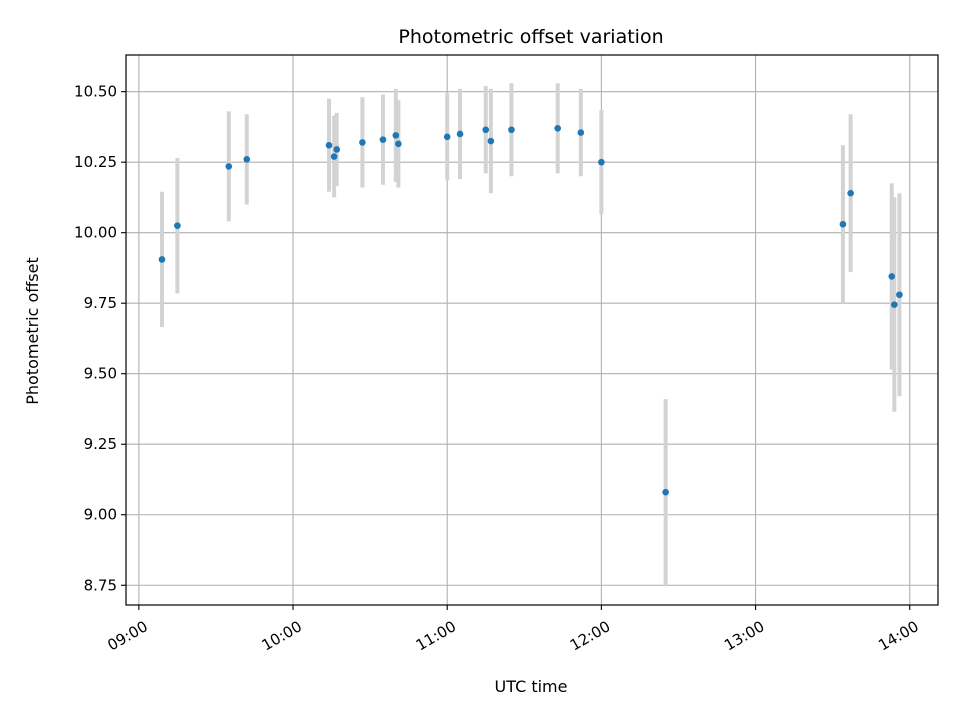 The width and height of the screenshot is (960, 720). Describe the element at coordinates (100, 515) in the screenshot. I see `y-tick-label: 9.00` at that location.